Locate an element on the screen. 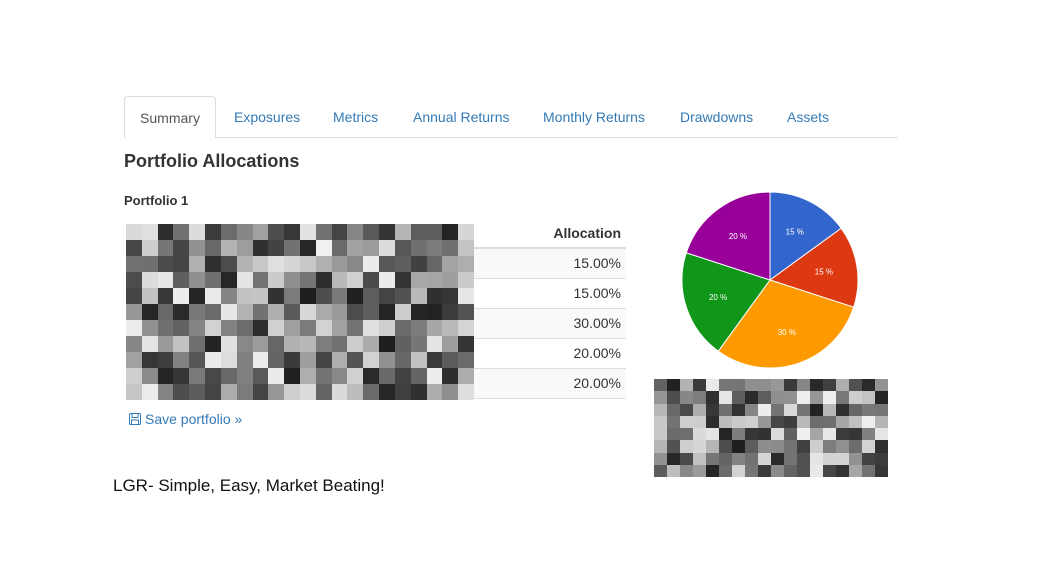  pie-slice-label: 30 % is located at coordinates (787, 332).